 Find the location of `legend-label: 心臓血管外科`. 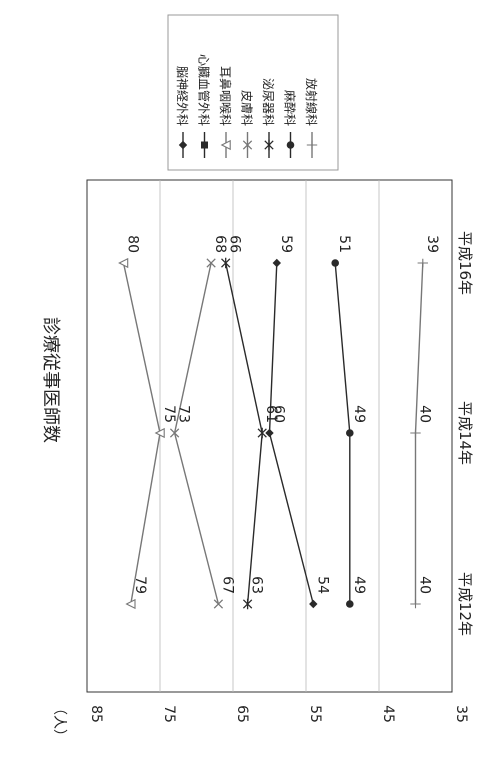

legend-label: 心臓血管外科 is located at coordinates (204, 90).